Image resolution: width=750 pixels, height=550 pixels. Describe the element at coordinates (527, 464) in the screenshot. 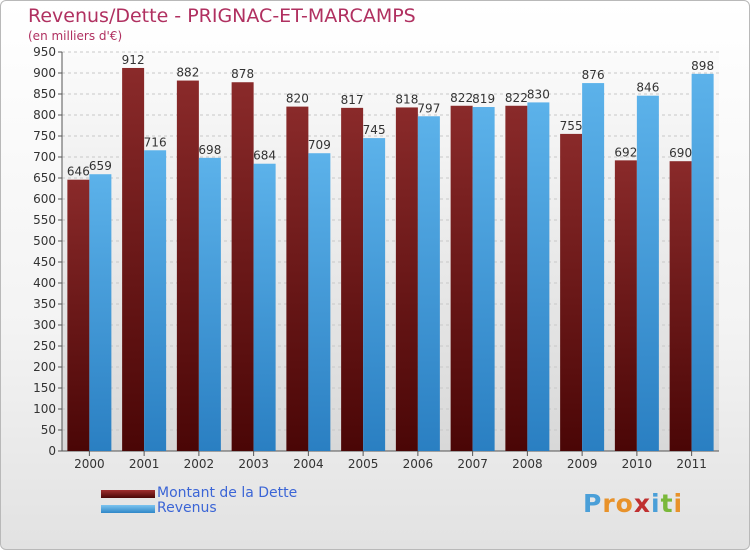

I see `x-tick-label: 2008` at that location.